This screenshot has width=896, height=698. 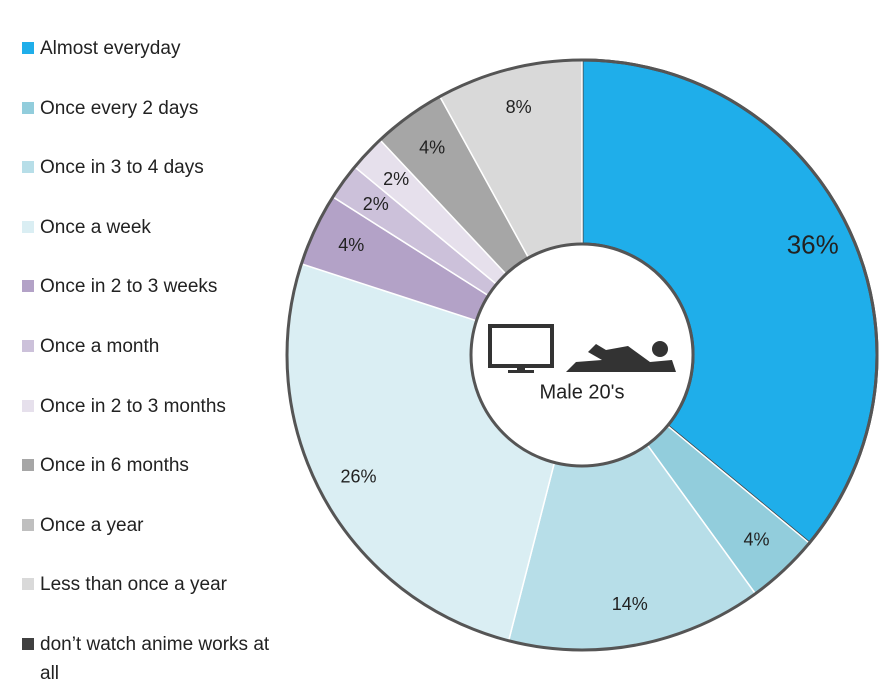 I want to click on legend-label: Once every 2 days, so click(x=119, y=108).